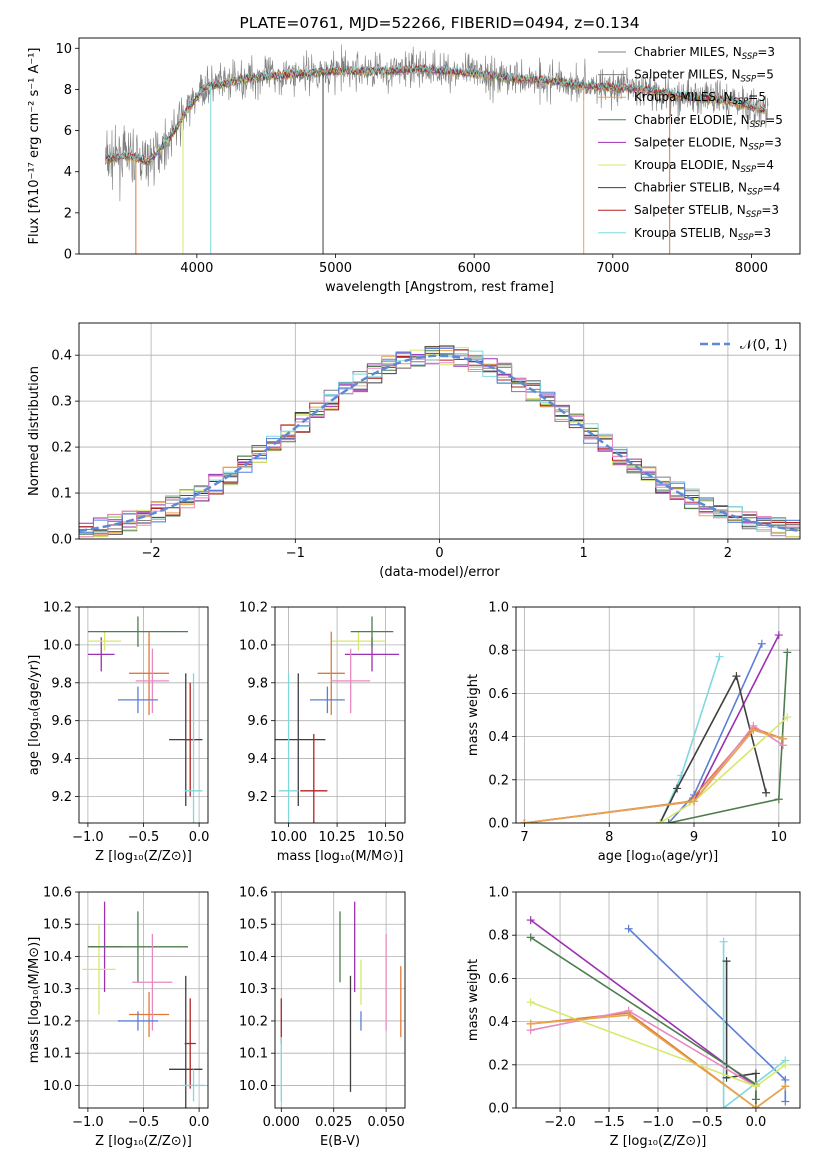 The height and width of the screenshot is (1170, 819). What do you see at coordinates (68, 90) in the screenshot?
I see `y-tick-label: 8` at bounding box center [68, 90].